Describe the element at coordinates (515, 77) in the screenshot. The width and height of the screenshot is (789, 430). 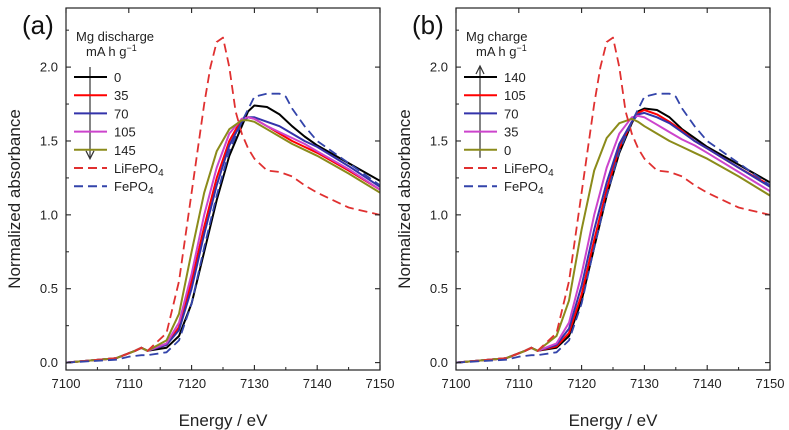
I see `legend-label: 140` at that location.